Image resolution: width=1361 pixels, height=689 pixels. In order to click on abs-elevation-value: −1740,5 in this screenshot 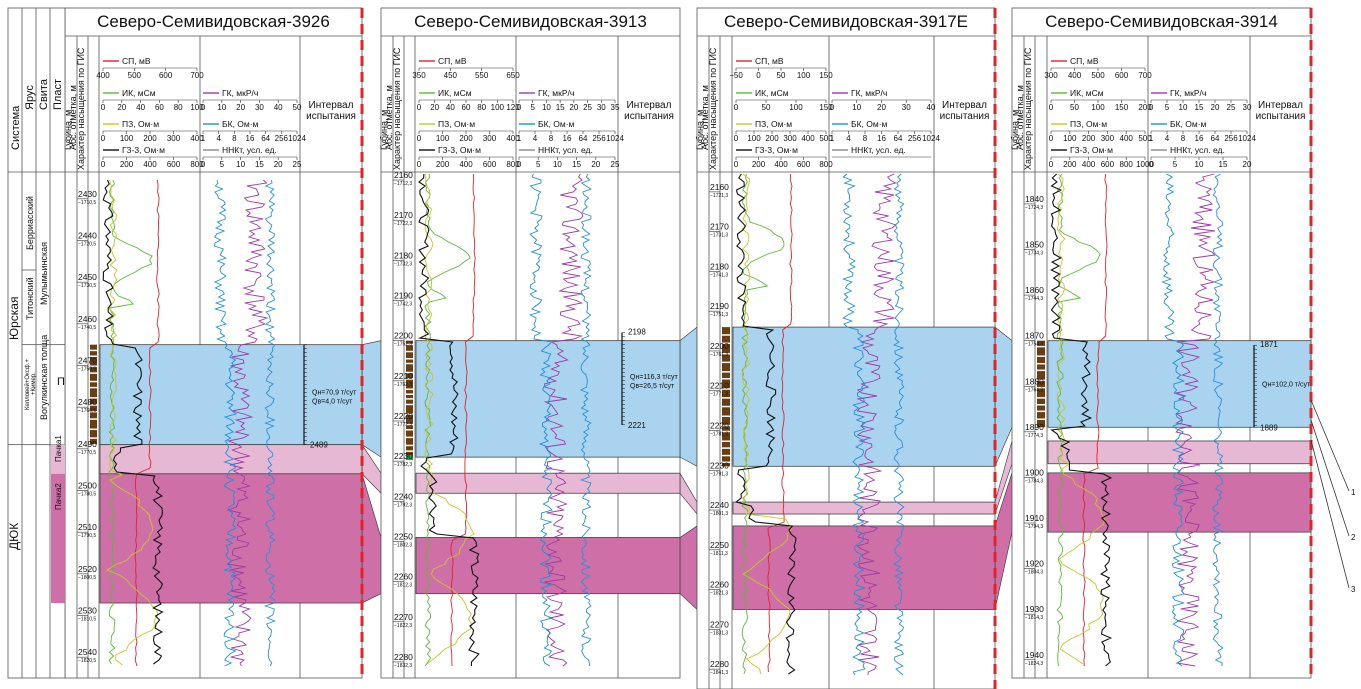, I will do `click(87, 328)`.